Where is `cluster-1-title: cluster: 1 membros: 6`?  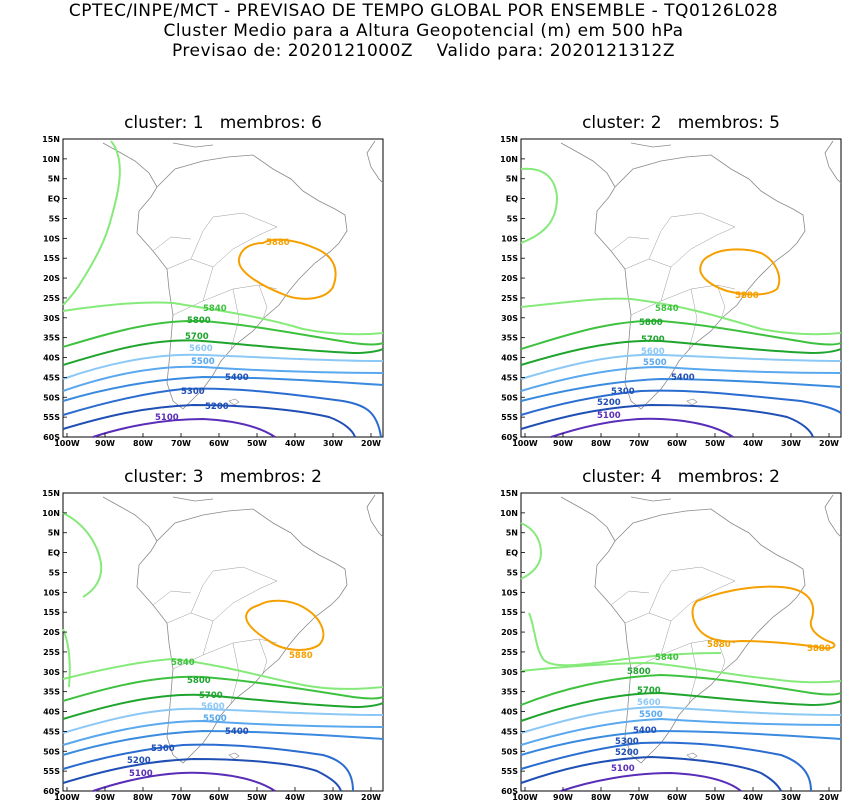 cluster-1-title: cluster: 1 membros: 6 is located at coordinates (223, 123).